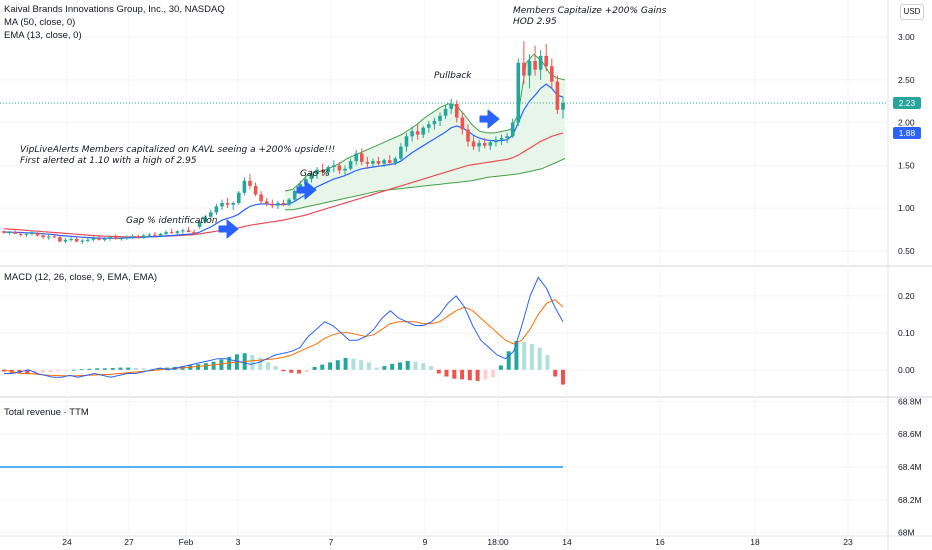 The image size is (932, 550). What do you see at coordinates (590, 11) in the screenshot?
I see `members-capitalize-annotation: Members Capitalize +200% Gains` at bounding box center [590, 11].